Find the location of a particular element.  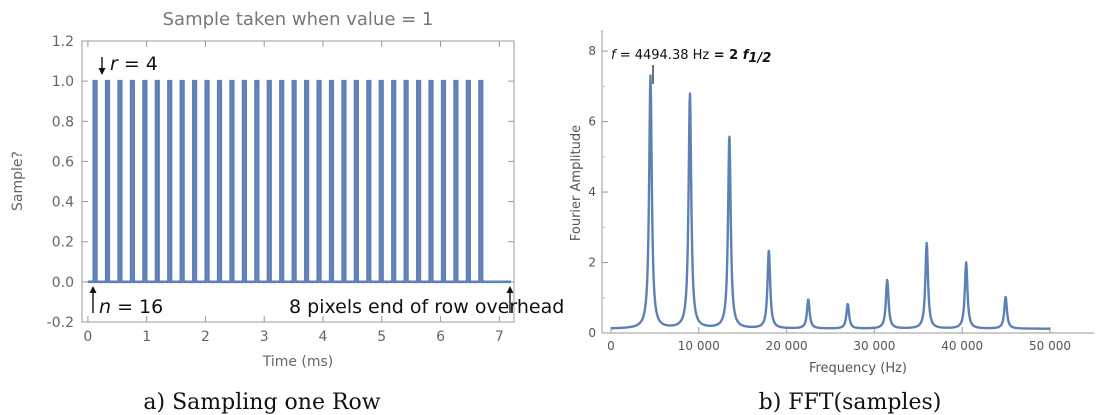

n-arrowhead is located at coordinates (93, 289).